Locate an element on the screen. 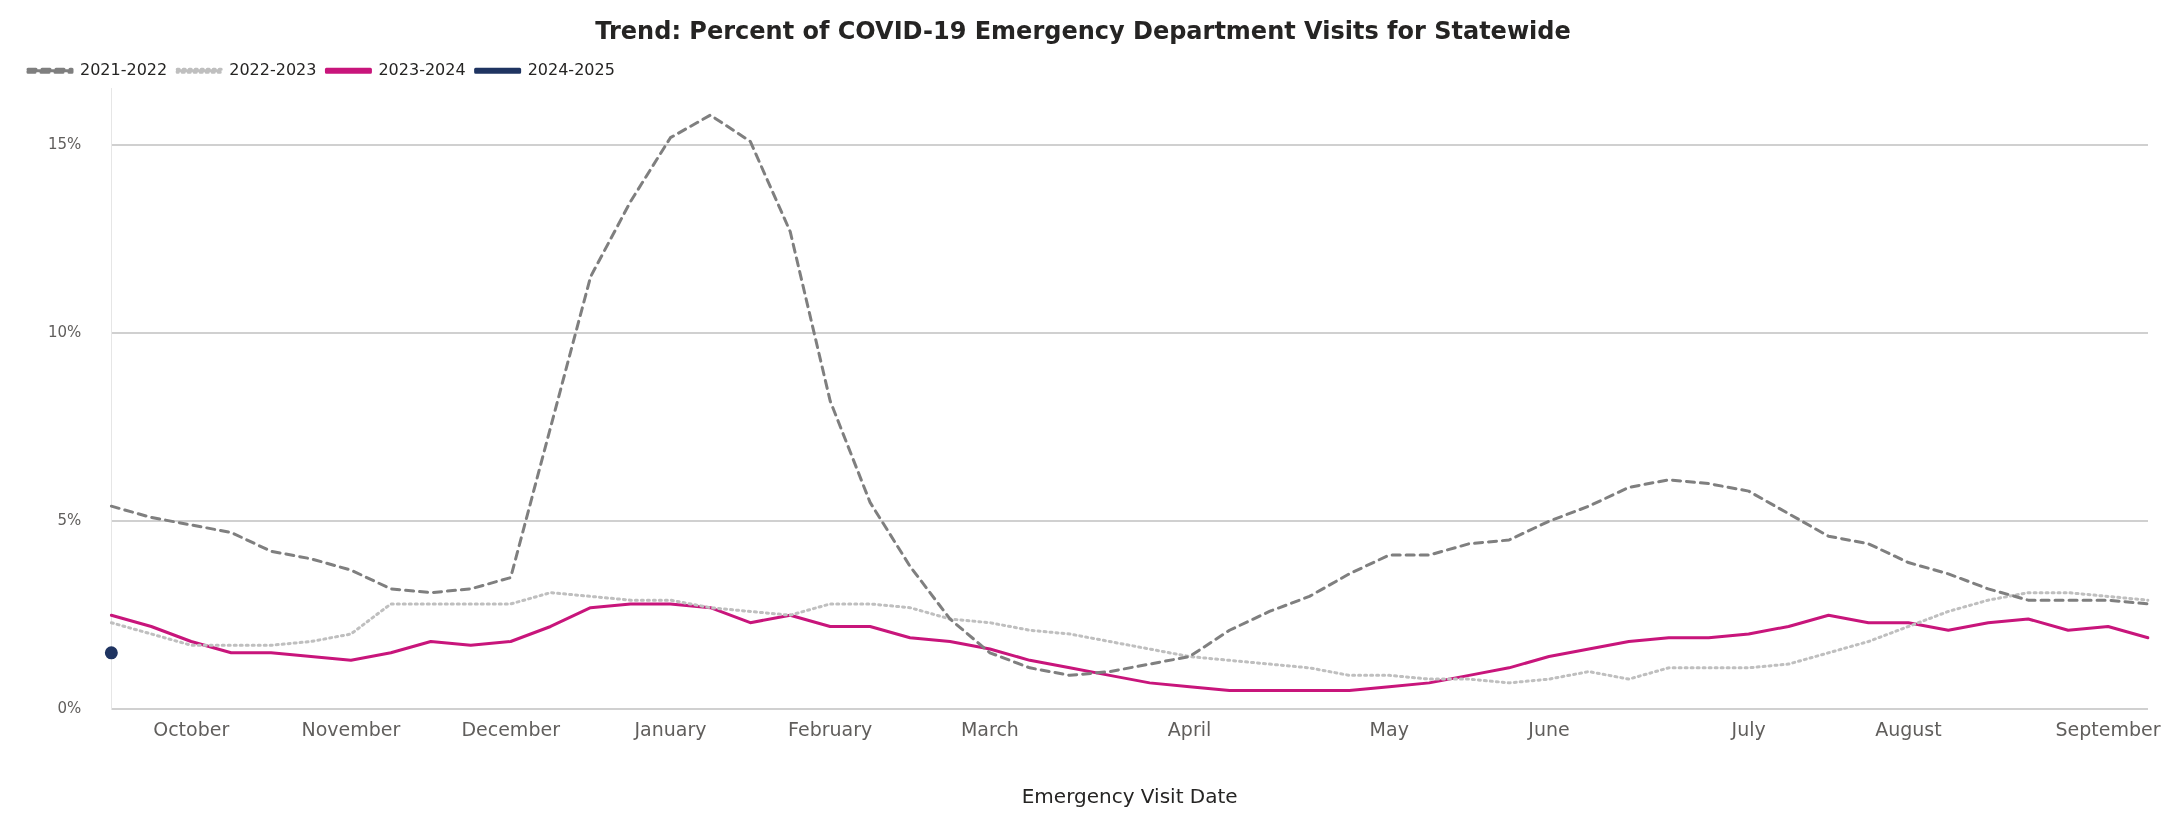 This screenshot has height=834, width=2182. y-tick-label: 0% is located at coordinates (69, 708).